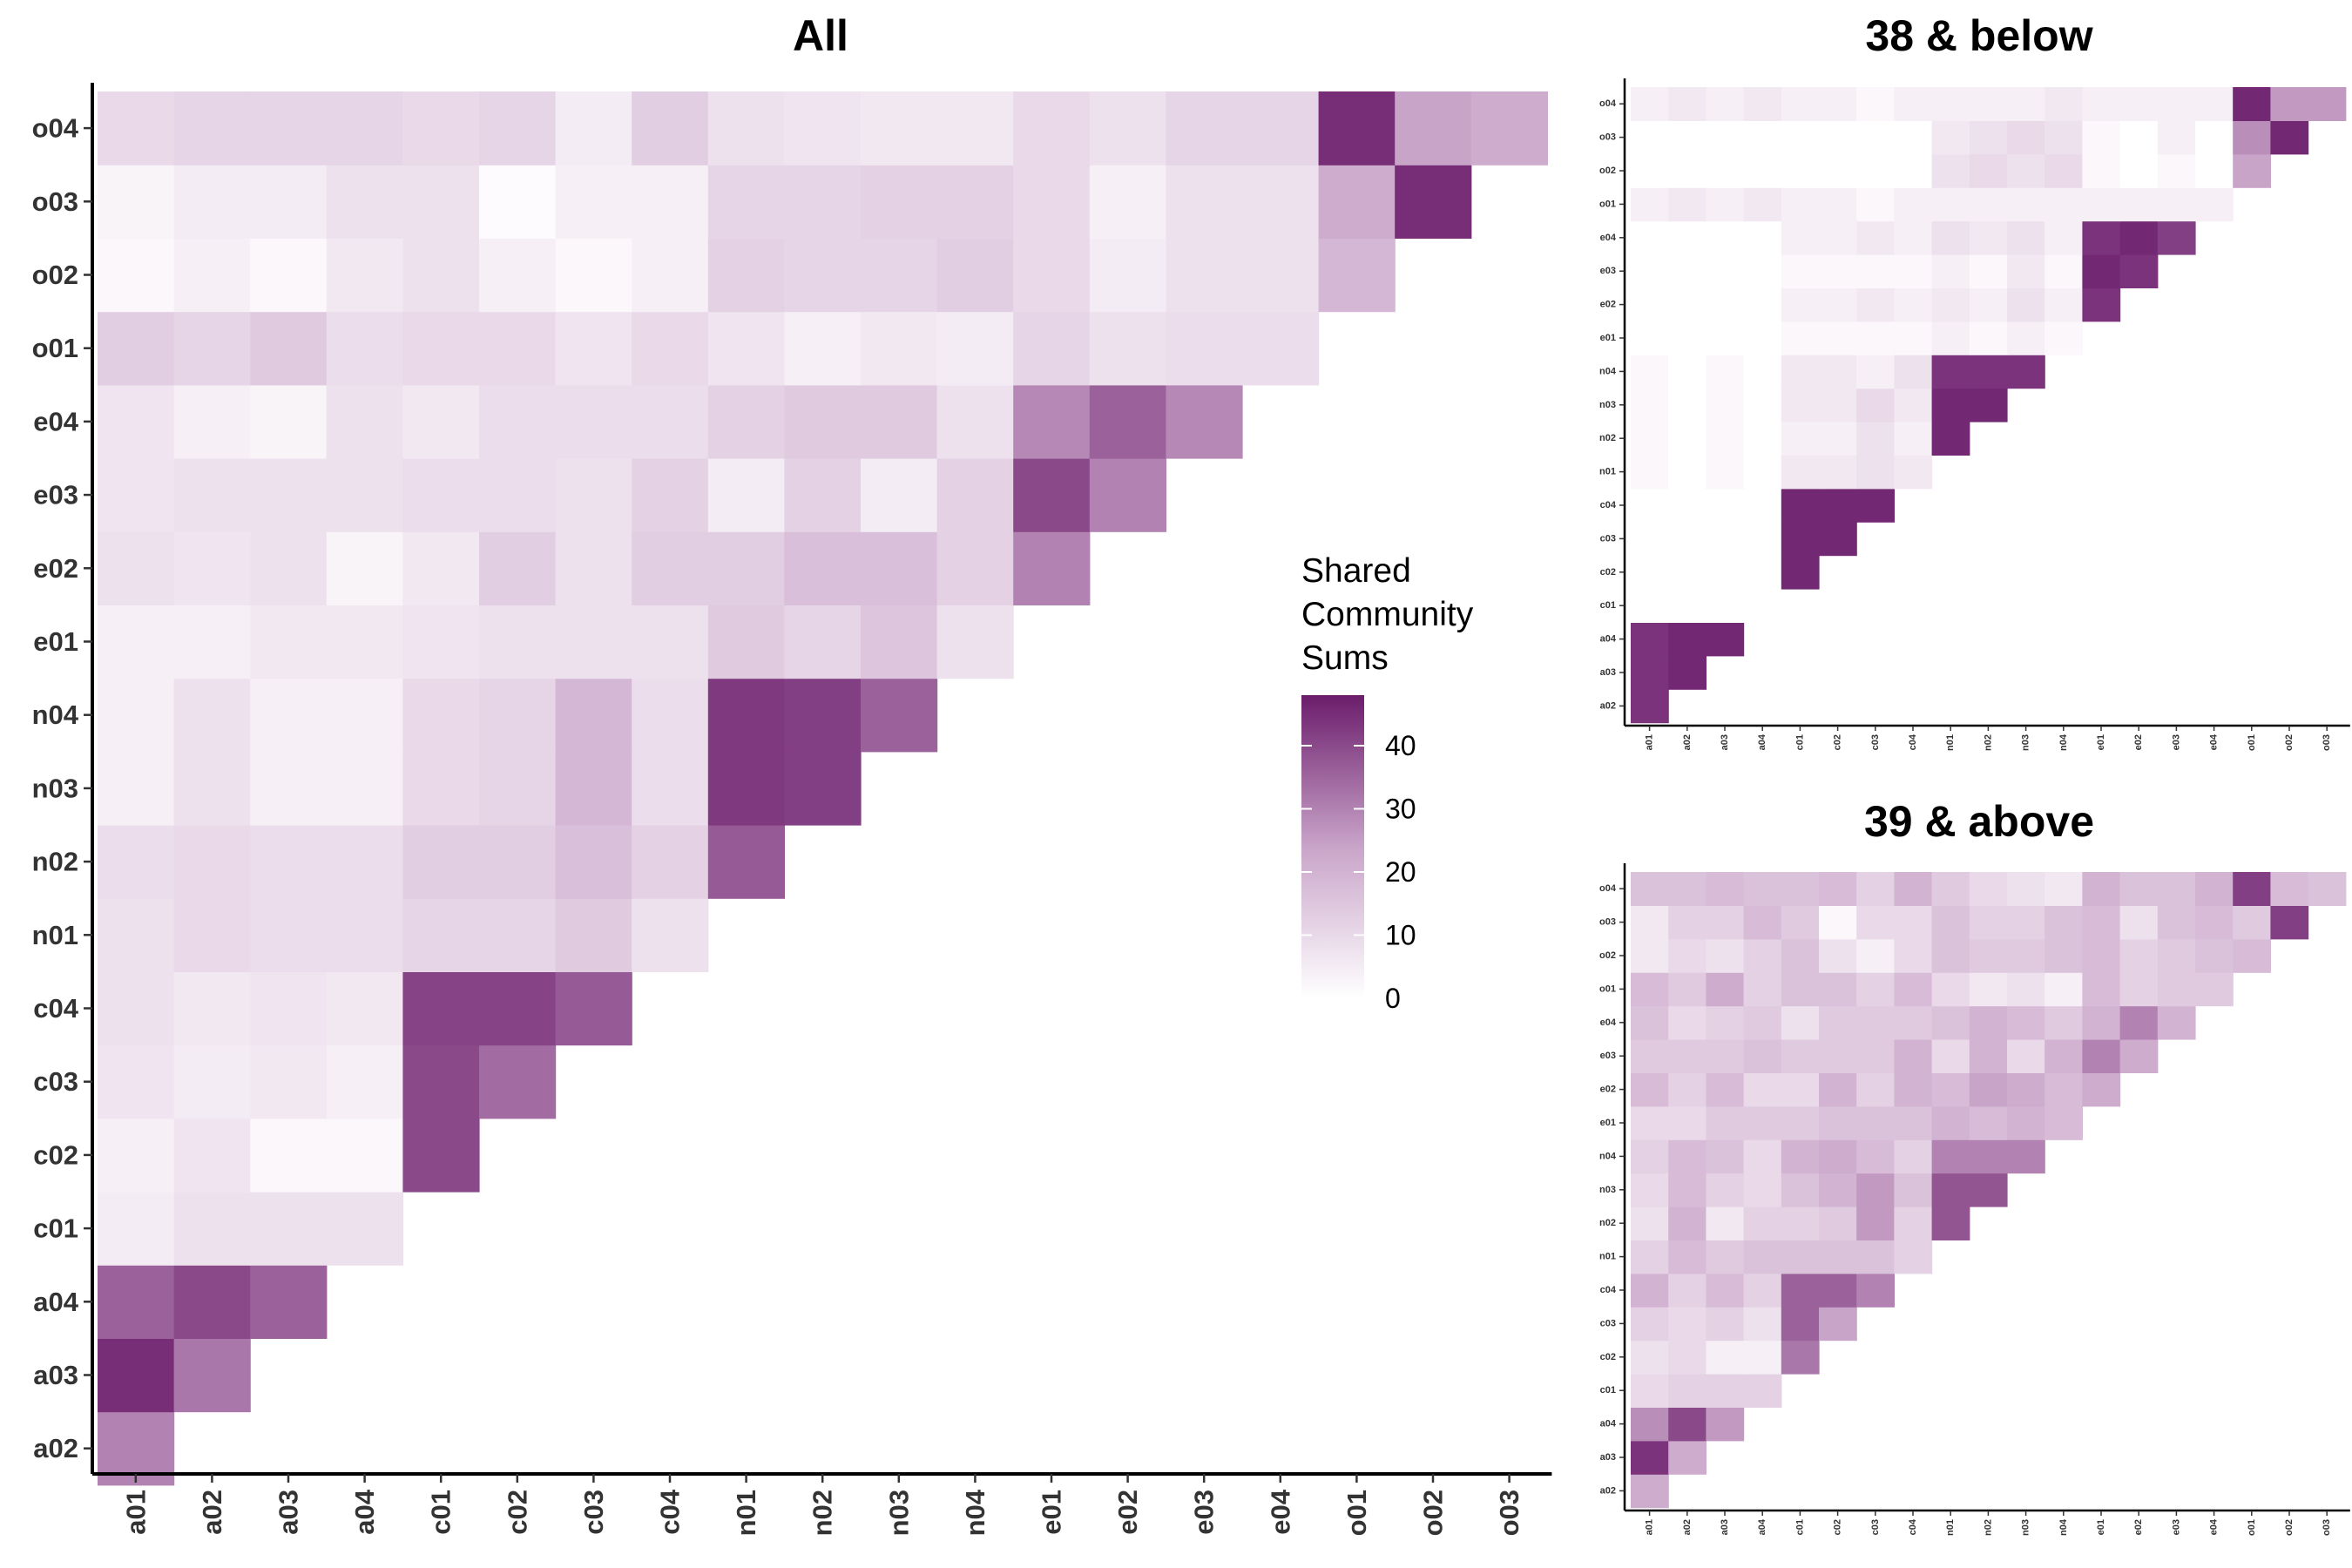 This screenshot has height=1568, width=2352. I want to click on heatmap-cell-e02-n02, so click(823, 568).